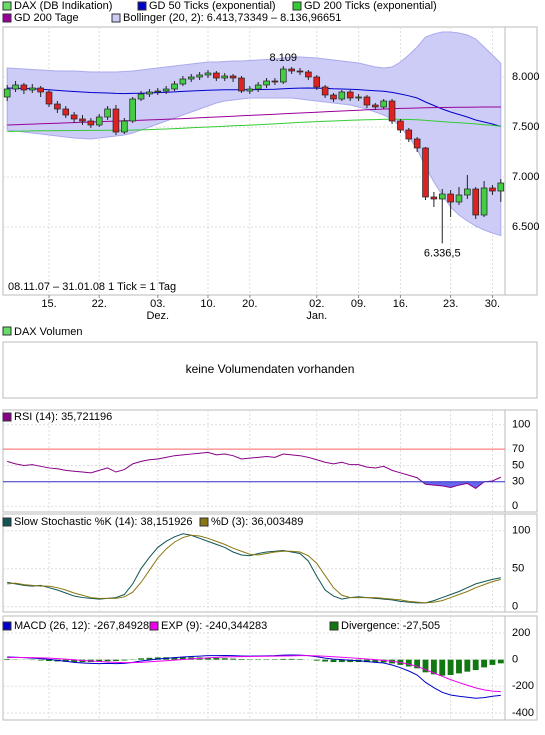 Image resolution: width=545 pixels, height=735 pixels. What do you see at coordinates (157, 316) in the screenshot?
I see `x-tick-sublabel: Dez.` at bounding box center [157, 316].